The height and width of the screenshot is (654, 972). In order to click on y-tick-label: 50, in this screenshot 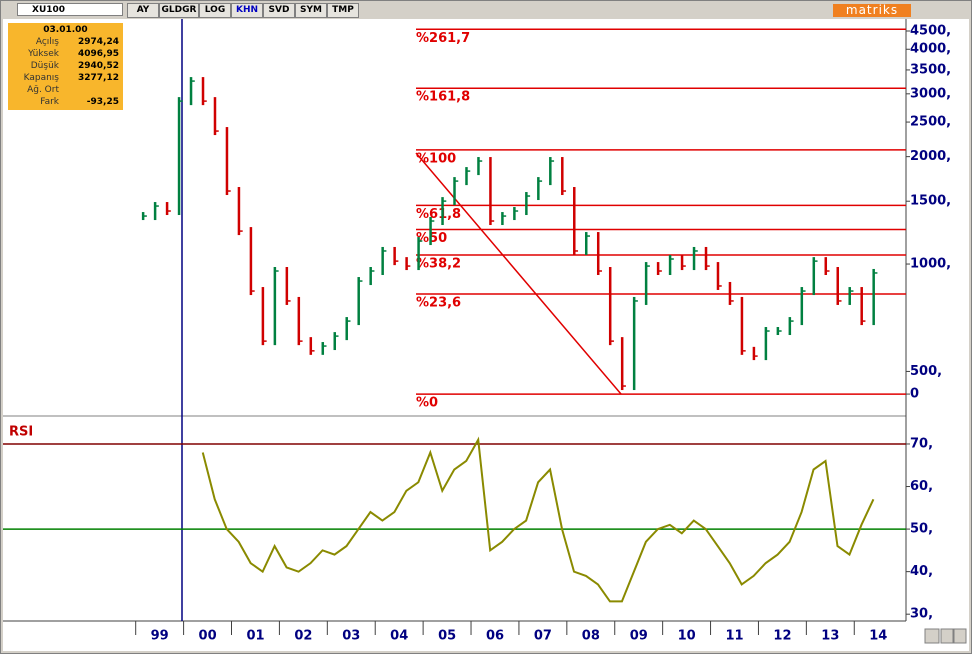, I will do `click(921, 529)`.